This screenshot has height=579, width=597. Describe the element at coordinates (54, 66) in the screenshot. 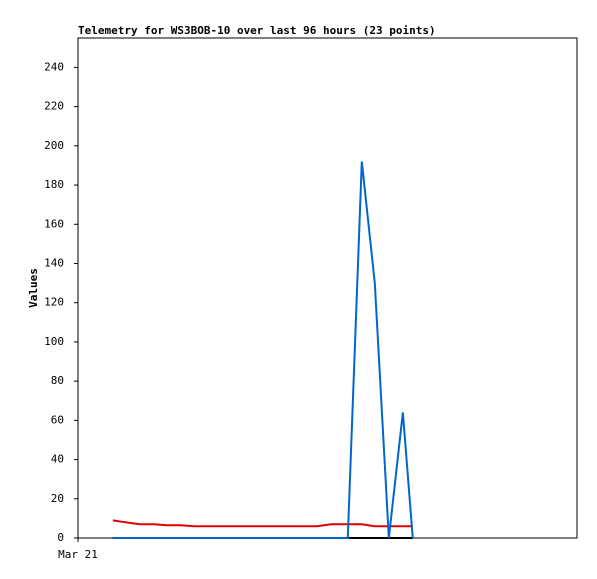

I see `y-tick-label: 240` at that location.